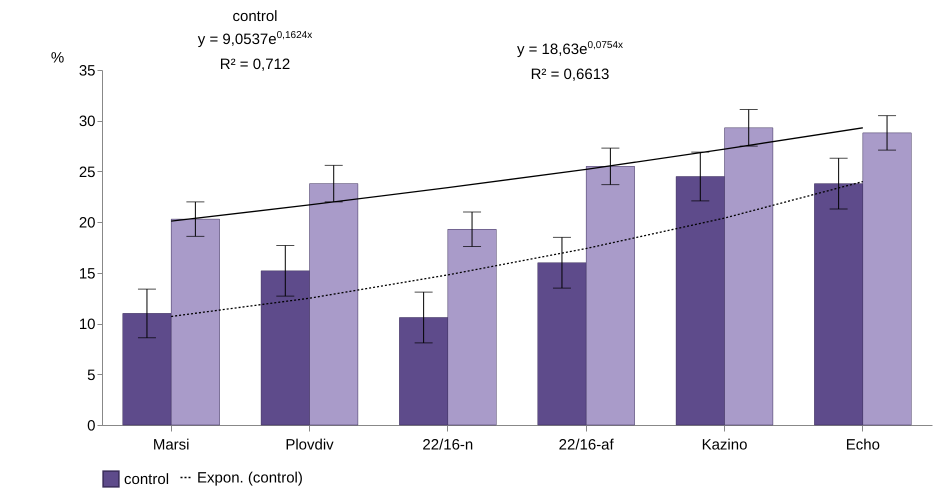  What do you see at coordinates (87, 121) in the screenshot?
I see `y-tick-label: 30` at bounding box center [87, 121].